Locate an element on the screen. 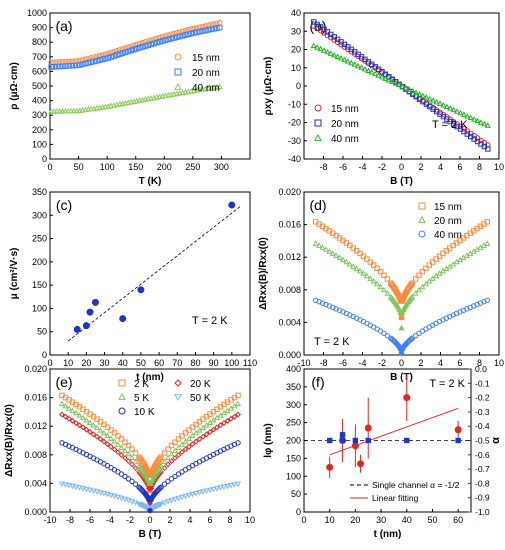 The width and height of the screenshot is (505, 550). y-tick-label: 300 is located at coordinates (39, 215).